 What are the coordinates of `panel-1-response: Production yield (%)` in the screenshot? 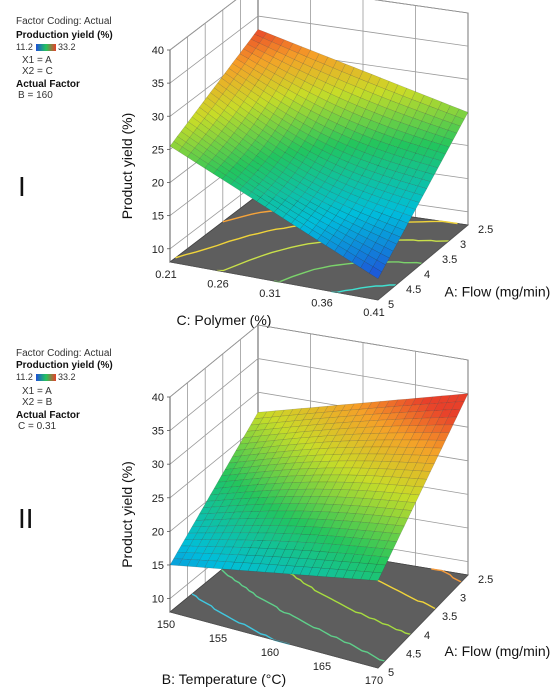 It's located at (64, 35).